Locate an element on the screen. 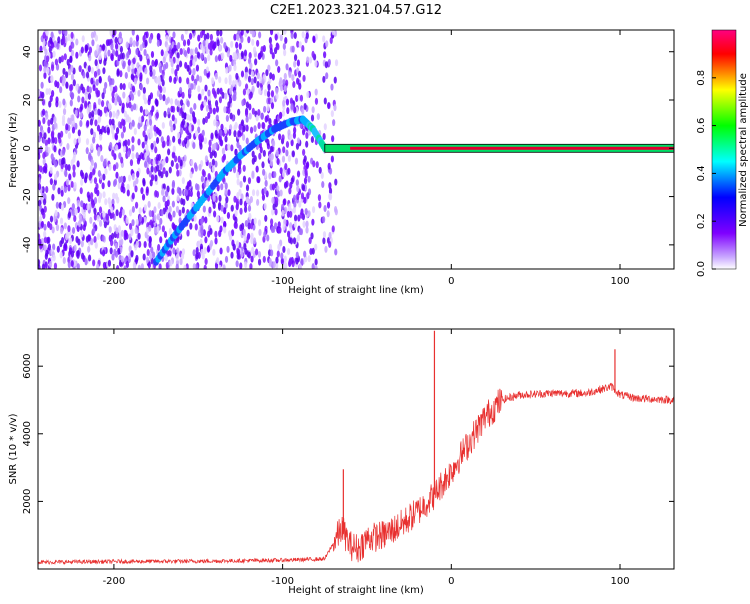  spectrogram-y-tick-label: 20 is located at coordinates (27, 100).